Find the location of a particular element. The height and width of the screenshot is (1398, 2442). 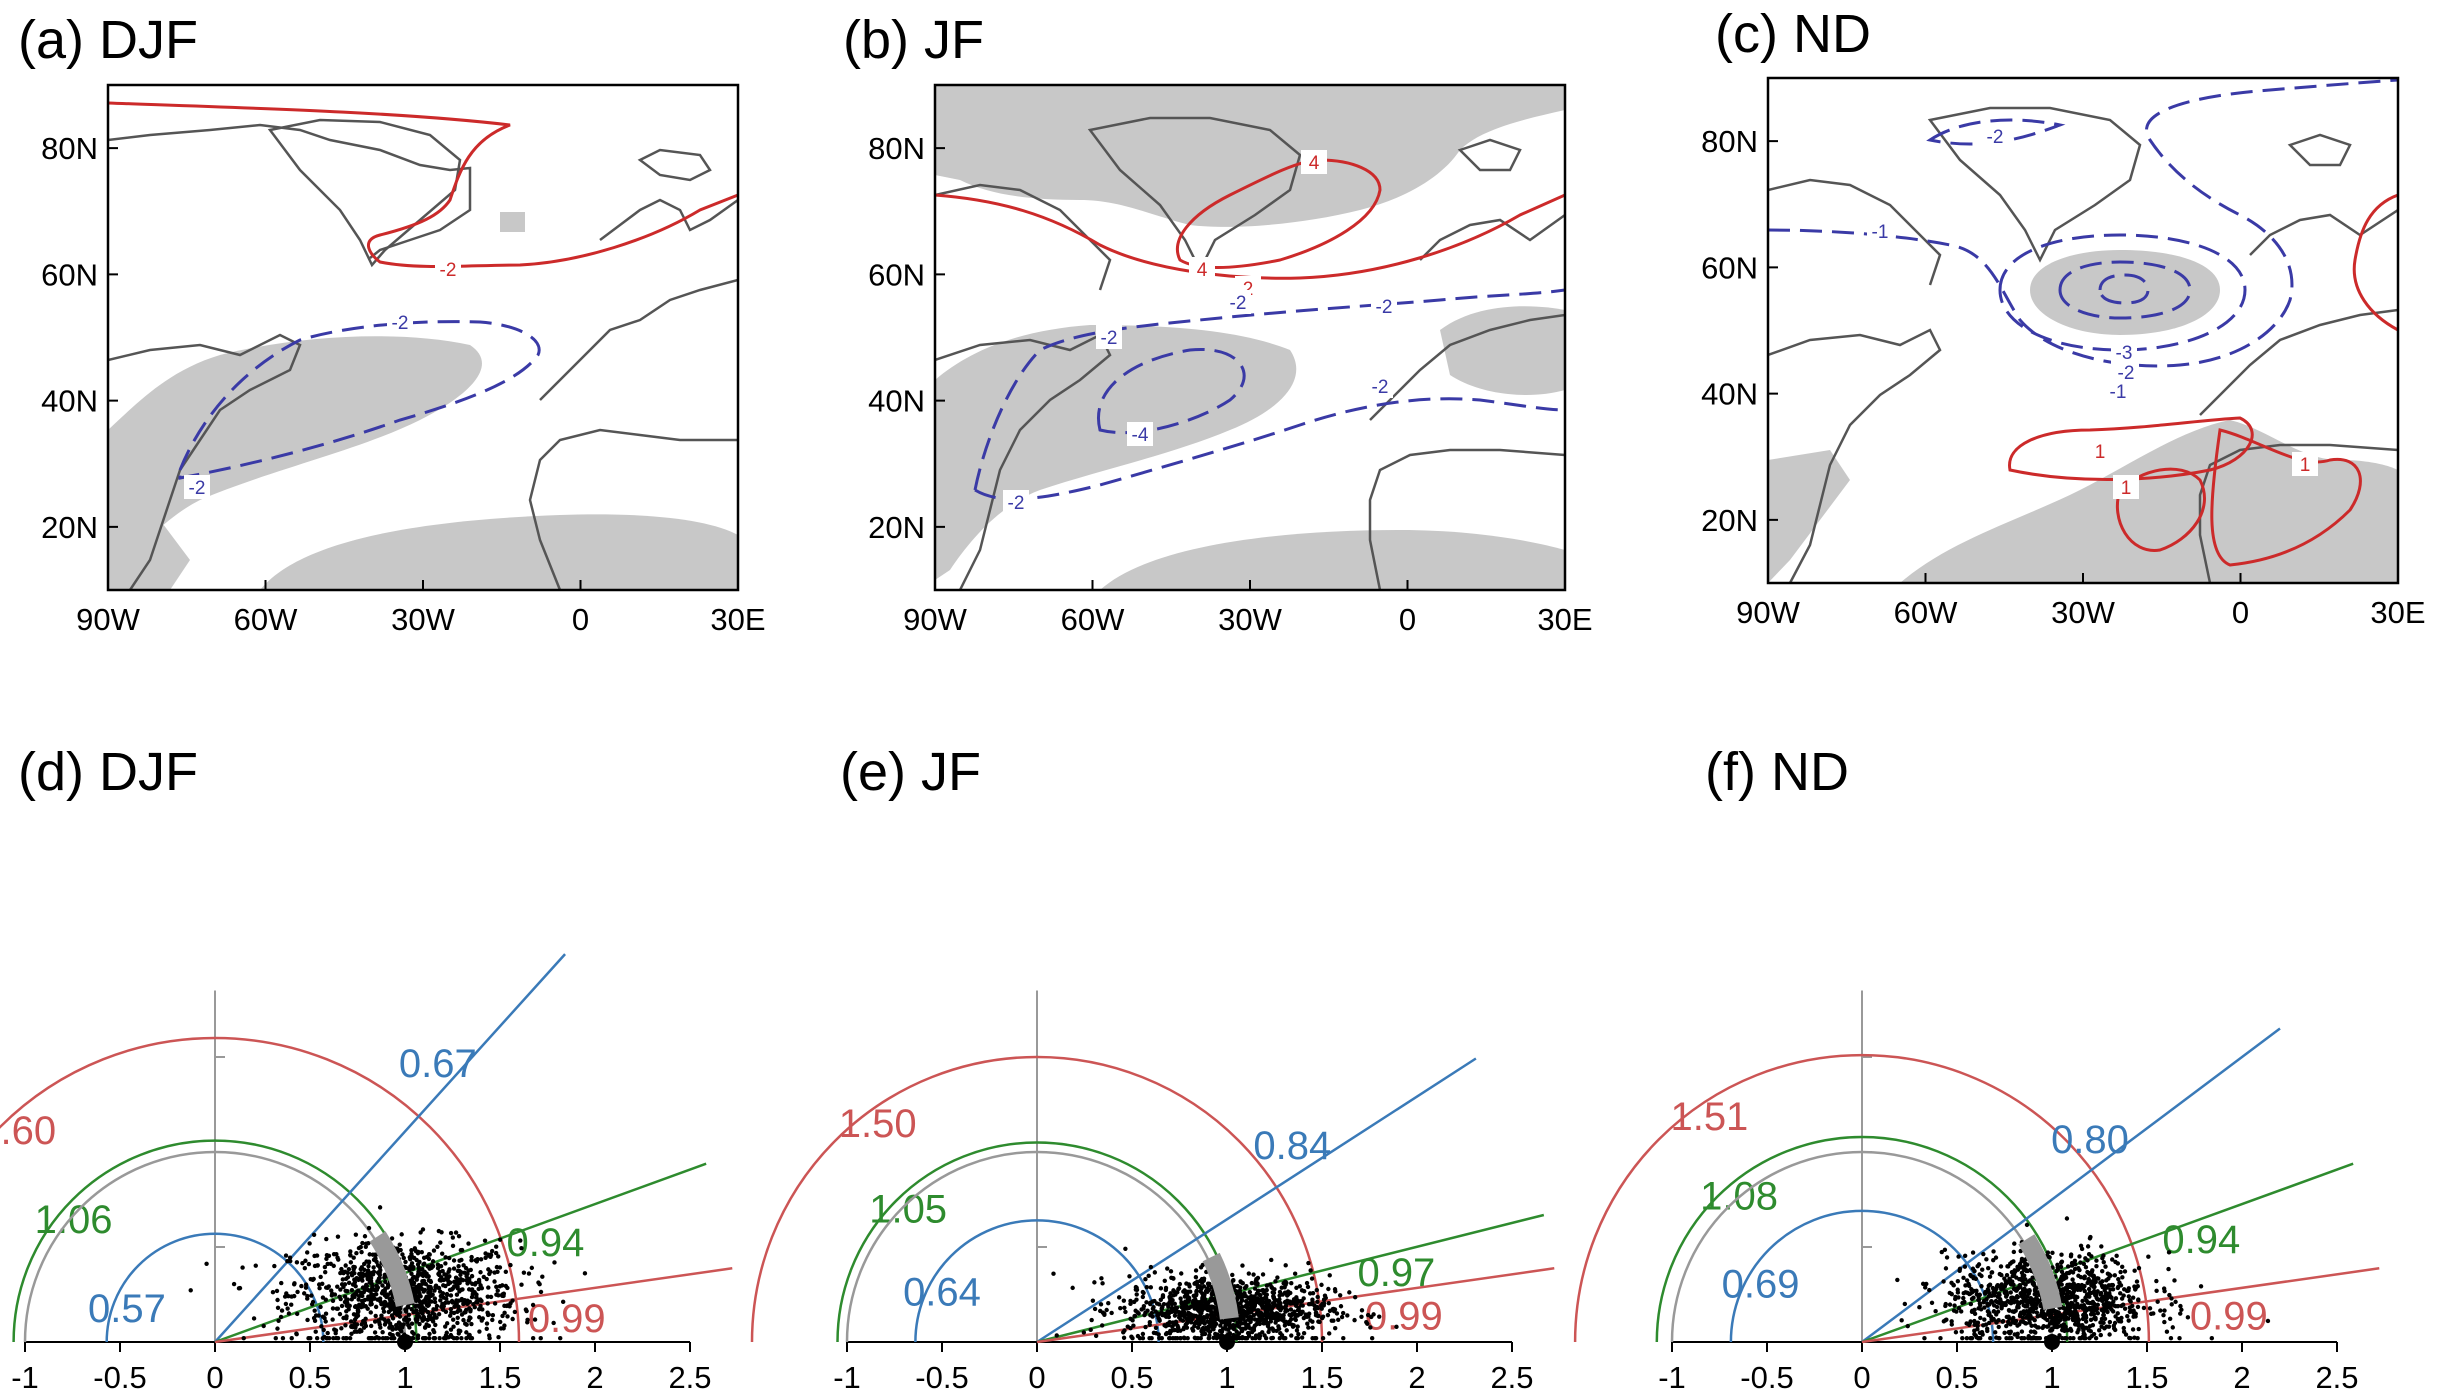

contour-label: 4 is located at coordinates (1202, 270).